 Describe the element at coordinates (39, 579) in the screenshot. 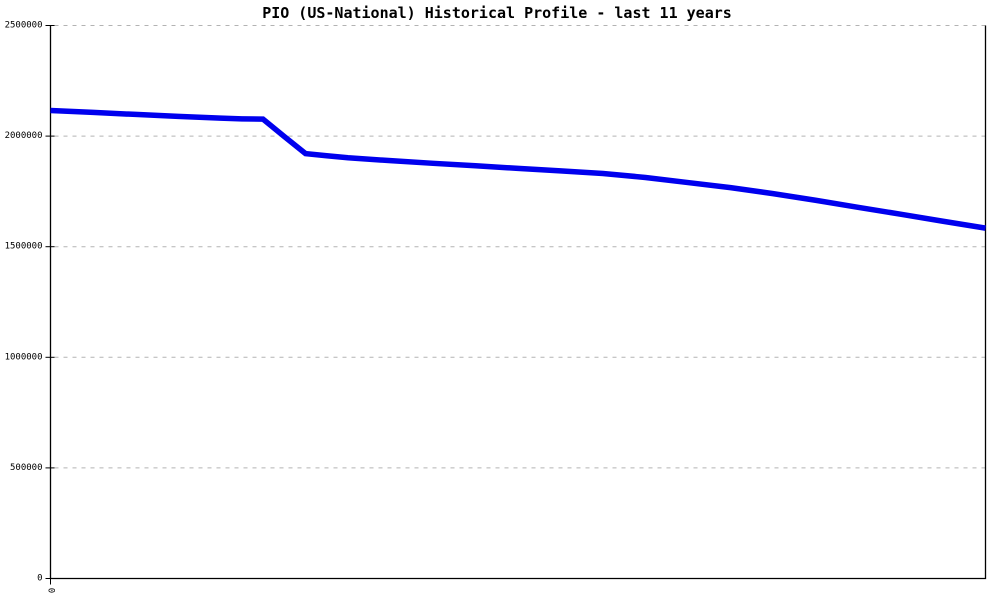

I see `y-tick-label: 0` at that location.